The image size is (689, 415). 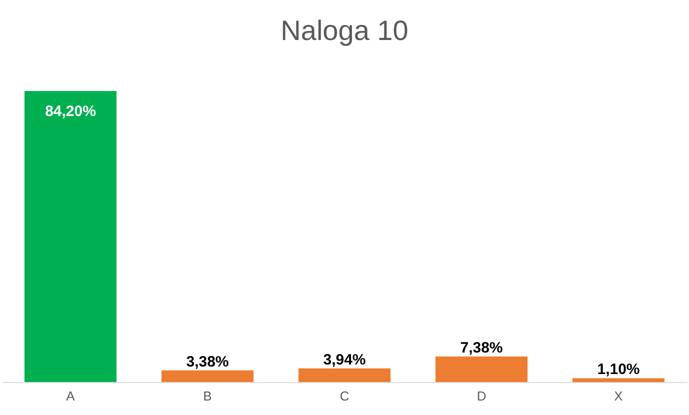 What do you see at coordinates (70, 111) in the screenshot?
I see `data-label: 84,20%` at bounding box center [70, 111].